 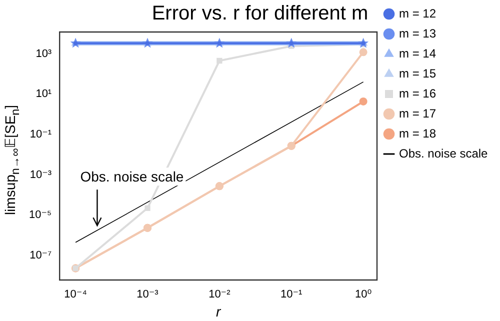 What do you see at coordinates (363, 294) in the screenshot?
I see `x-tick-label: 10⁰` at bounding box center [363, 294].